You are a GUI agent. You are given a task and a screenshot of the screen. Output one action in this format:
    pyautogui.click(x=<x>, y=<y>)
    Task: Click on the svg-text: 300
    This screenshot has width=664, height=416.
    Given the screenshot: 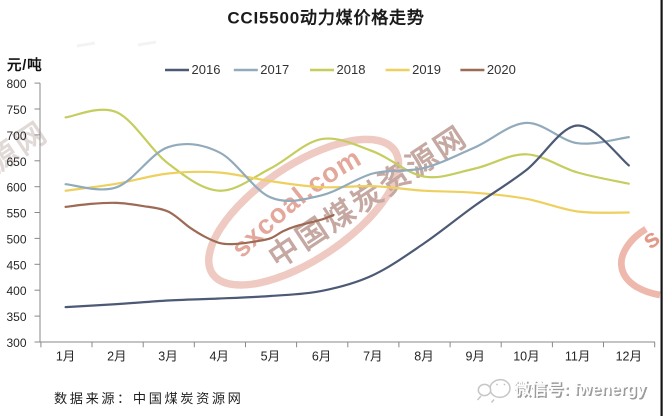 What is the action you would take?
    pyautogui.click(x=16, y=343)
    